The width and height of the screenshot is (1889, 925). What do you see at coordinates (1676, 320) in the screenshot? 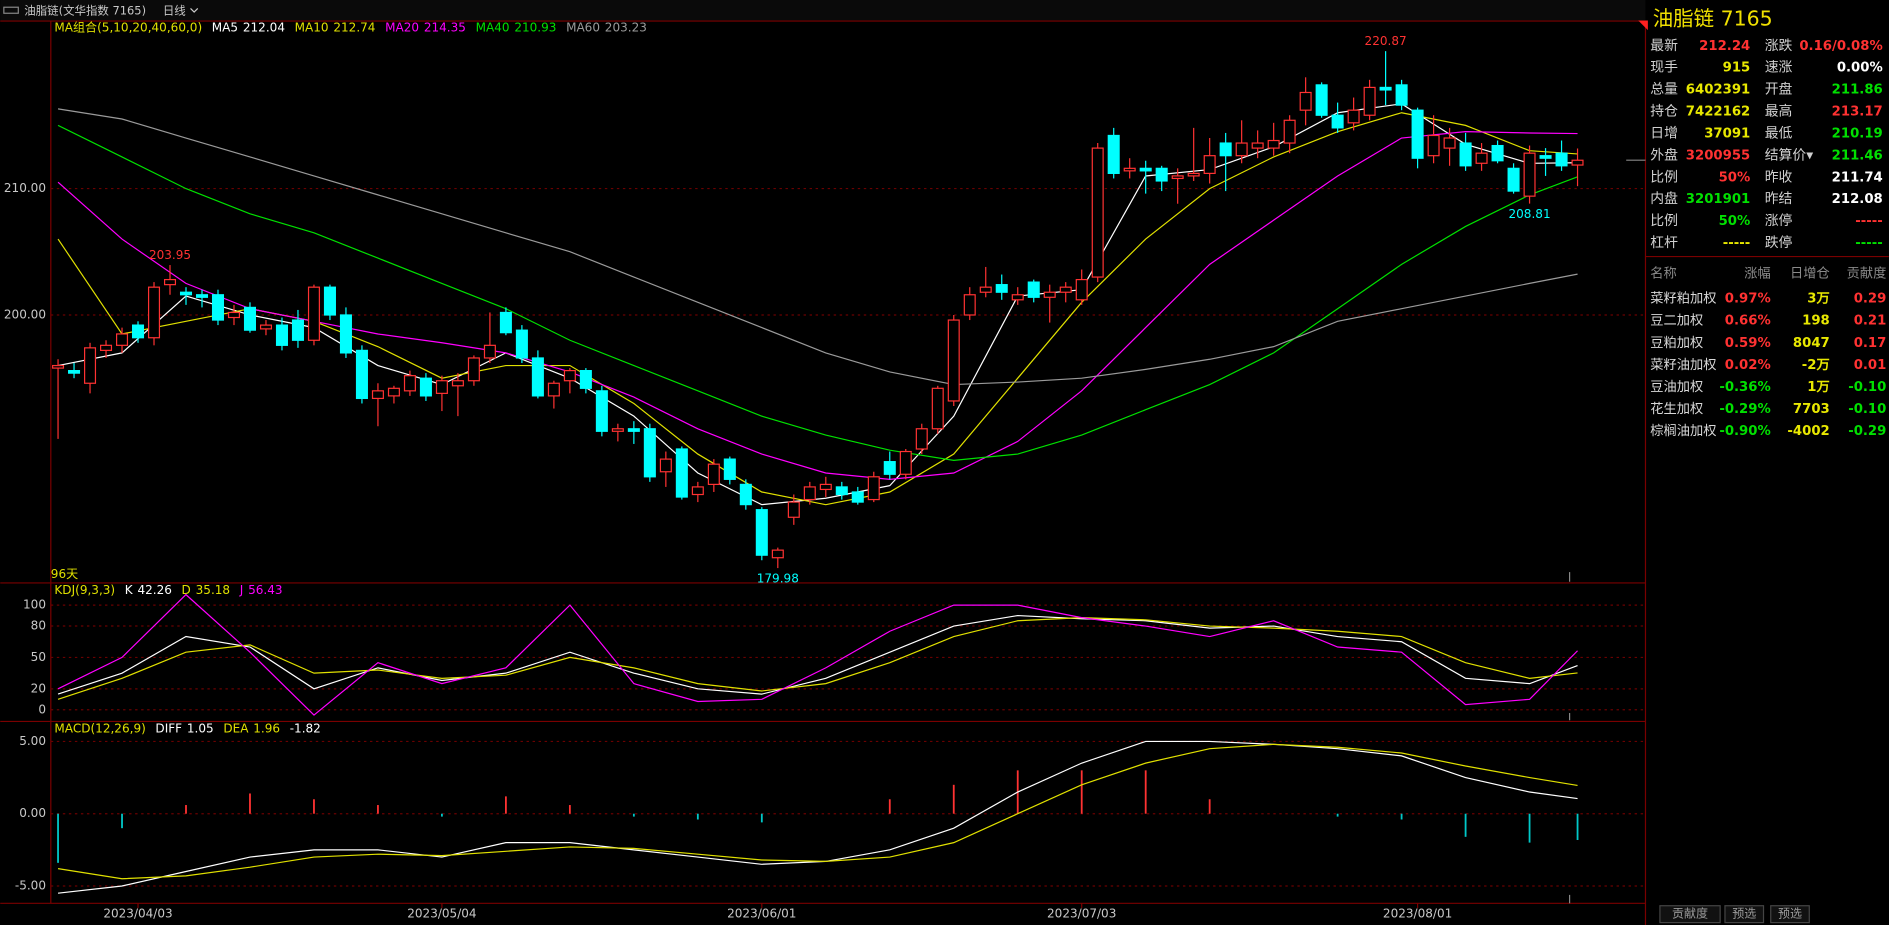
I see `table-cell: 豆二加权` at bounding box center [1676, 320].